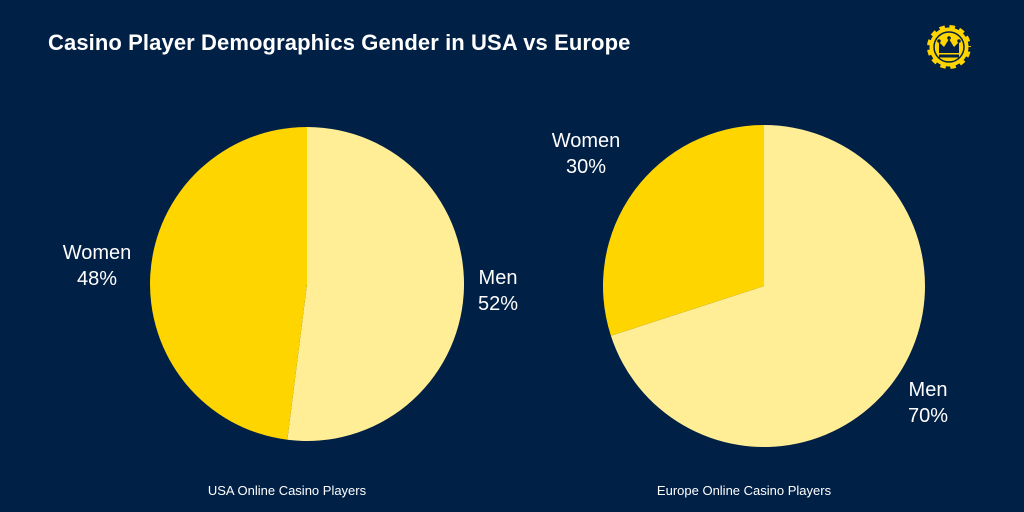 Image resolution: width=1024 pixels, height=512 pixels. Describe the element at coordinates (586, 167) in the screenshot. I see `slice-value-women: 30%` at that location.